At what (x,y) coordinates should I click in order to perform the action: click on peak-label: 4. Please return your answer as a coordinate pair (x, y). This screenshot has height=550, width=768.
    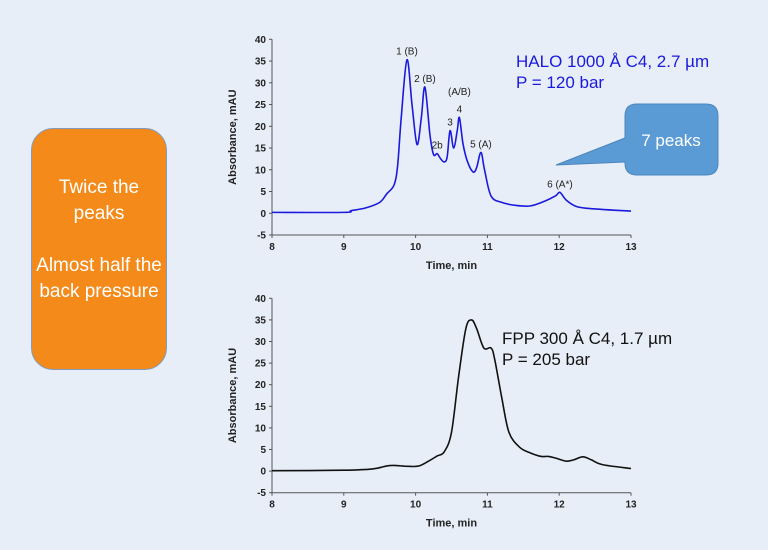
    Looking at the image, I should click on (460, 110).